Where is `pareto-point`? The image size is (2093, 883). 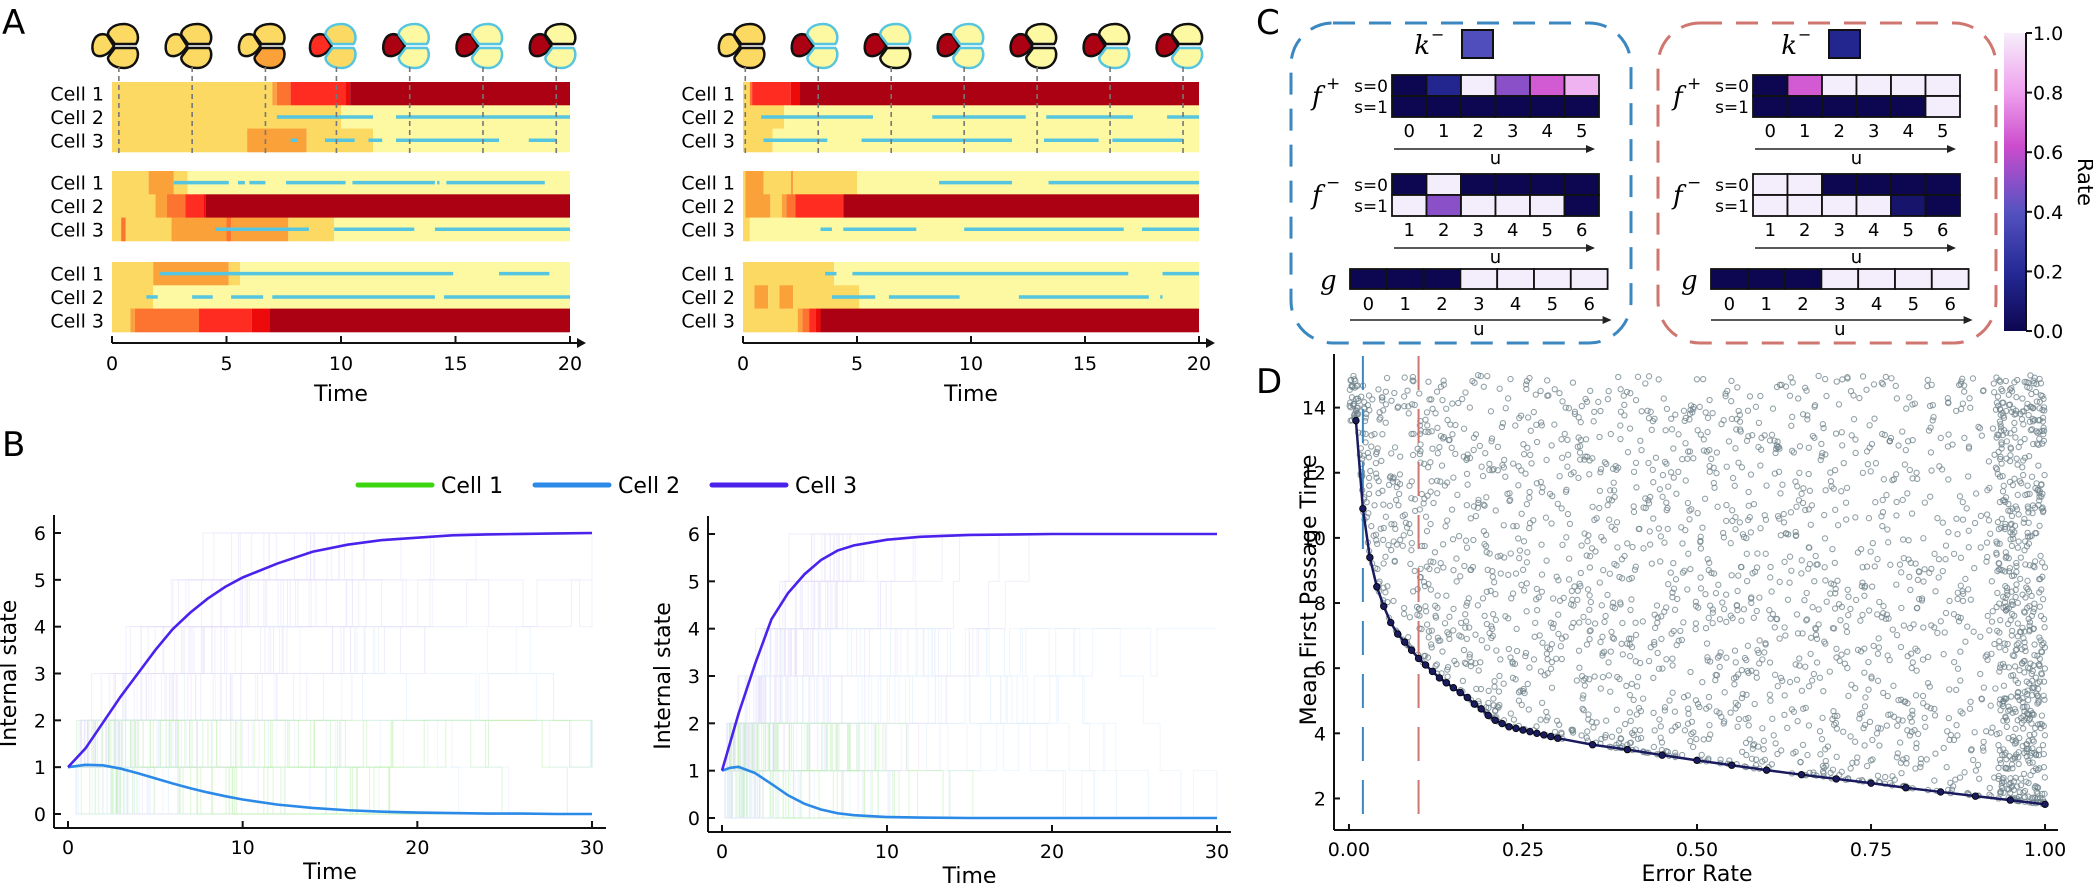
pareto-point is located at coordinates (2010, 800).